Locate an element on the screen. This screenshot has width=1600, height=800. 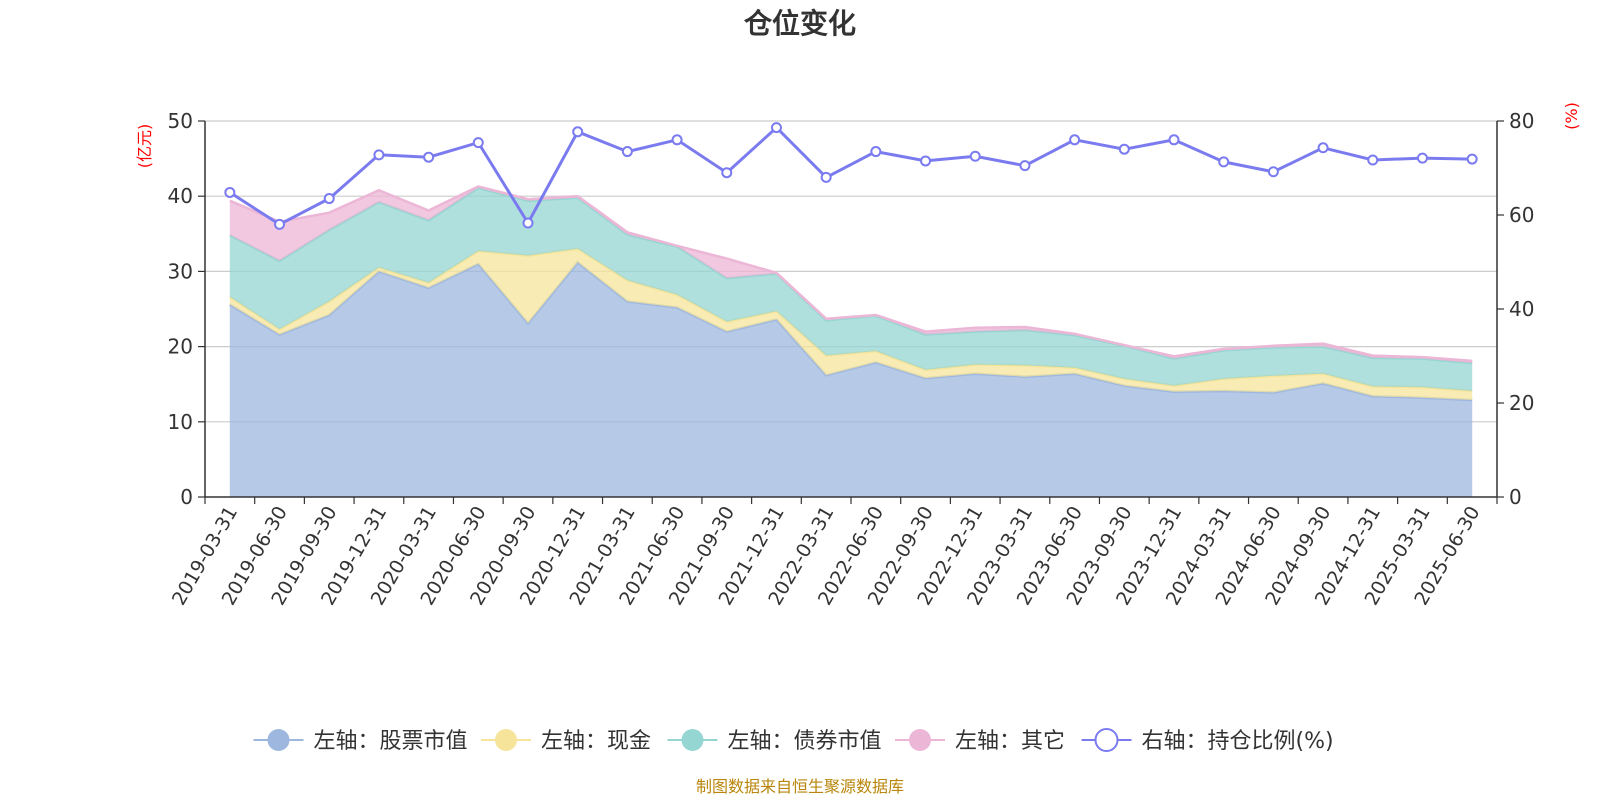
legend-item: 左轴：债券市值 is located at coordinates (774, 741).